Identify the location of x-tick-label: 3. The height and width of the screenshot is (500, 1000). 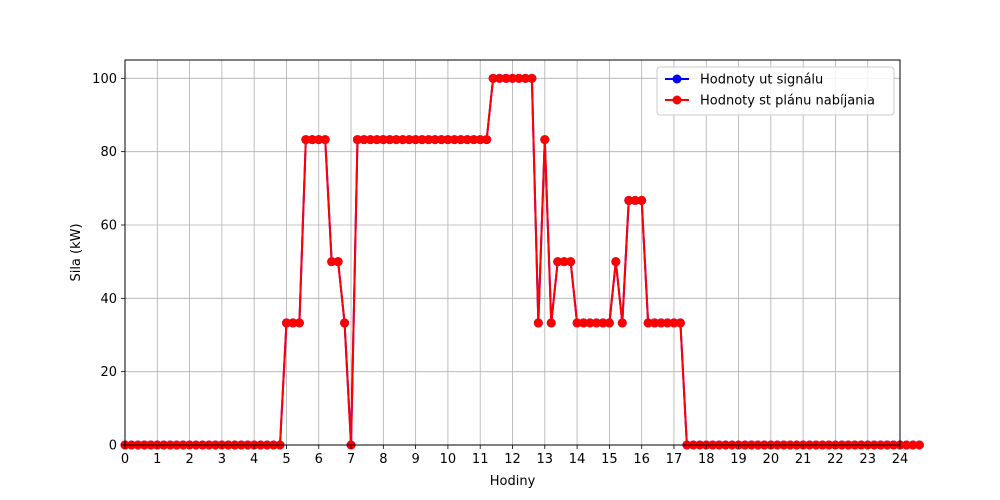
(222, 459).